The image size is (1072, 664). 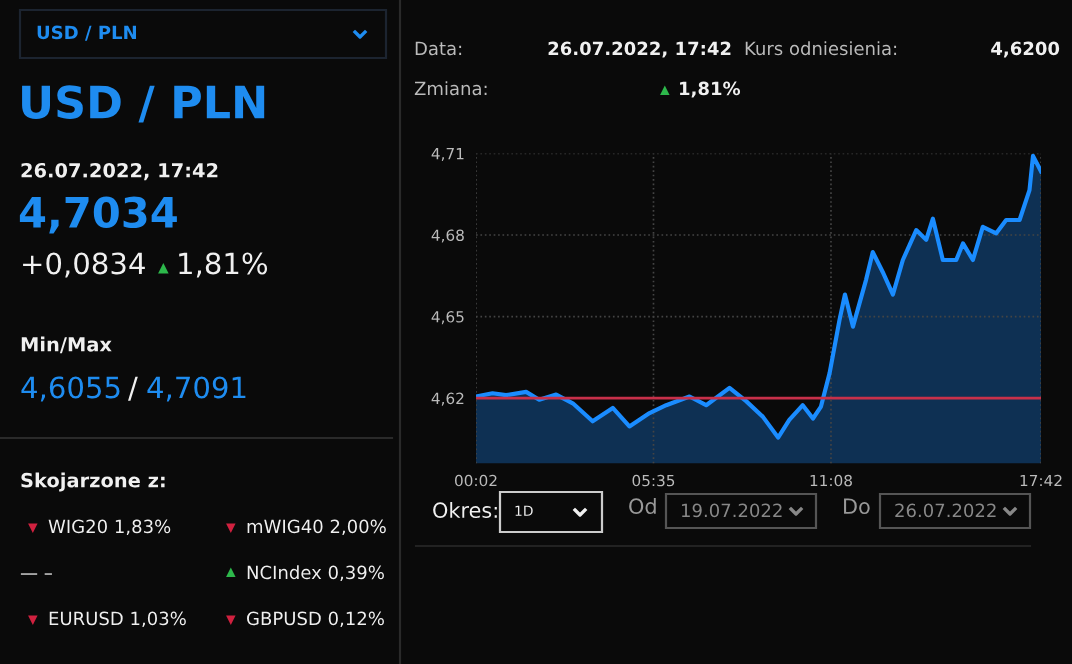 What do you see at coordinates (70, 389) in the screenshot?
I see `text: 4,6055` at bounding box center [70, 389].